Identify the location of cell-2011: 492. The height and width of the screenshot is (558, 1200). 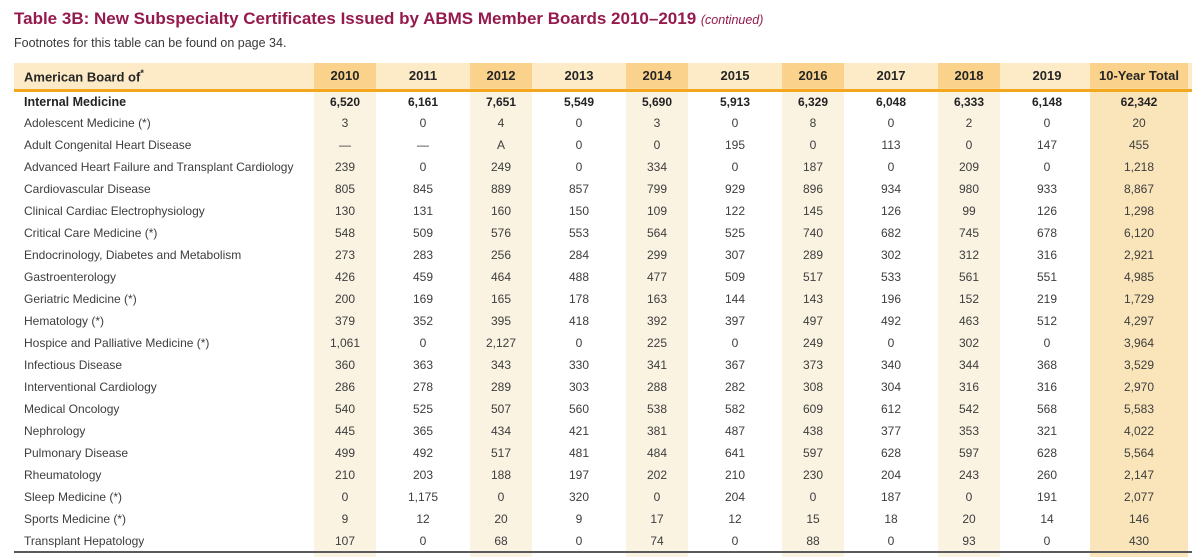
(423, 453).